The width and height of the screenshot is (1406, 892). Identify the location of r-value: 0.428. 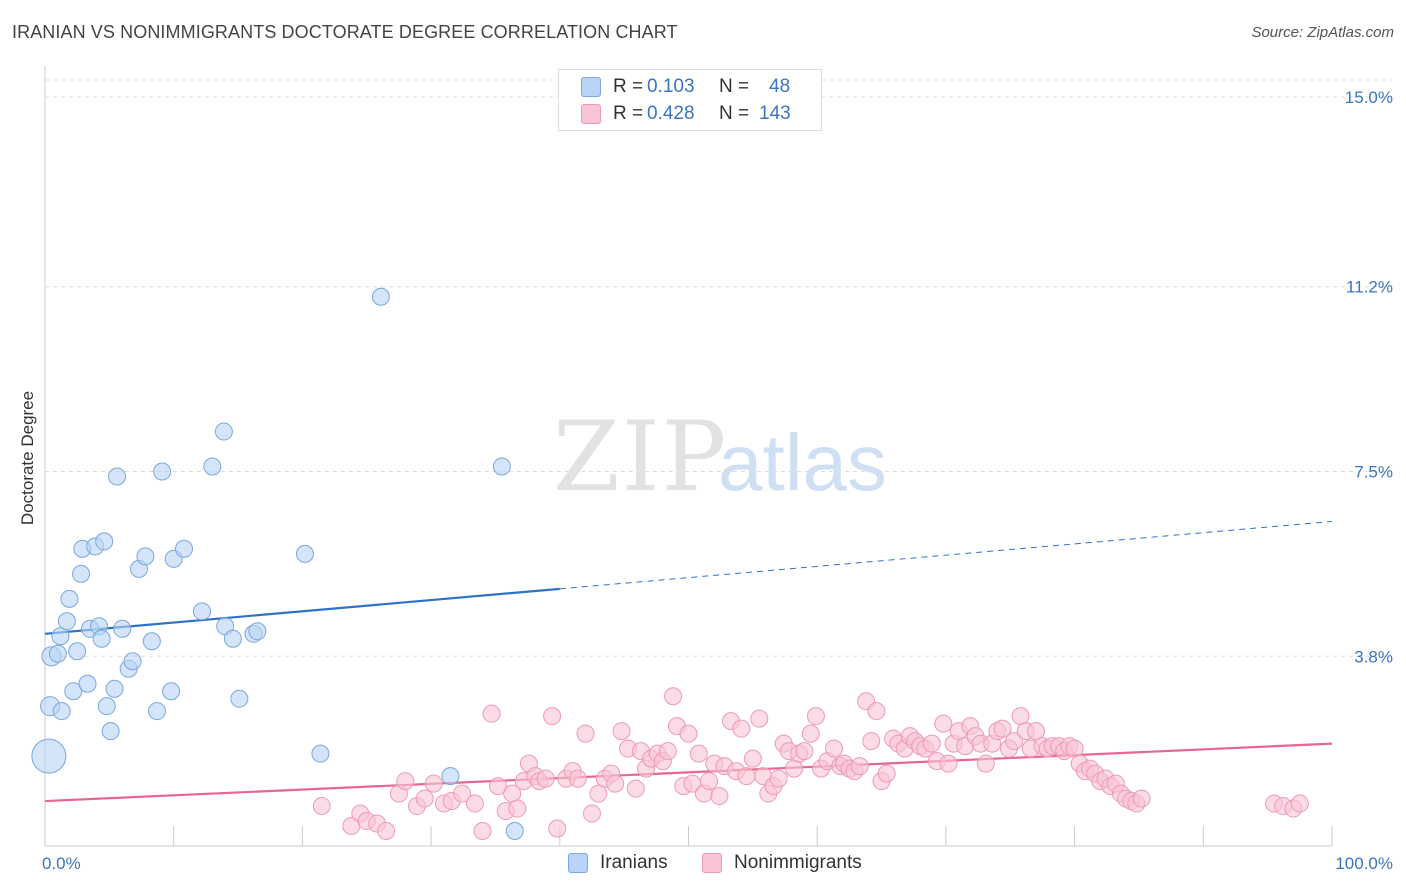
(671, 113).